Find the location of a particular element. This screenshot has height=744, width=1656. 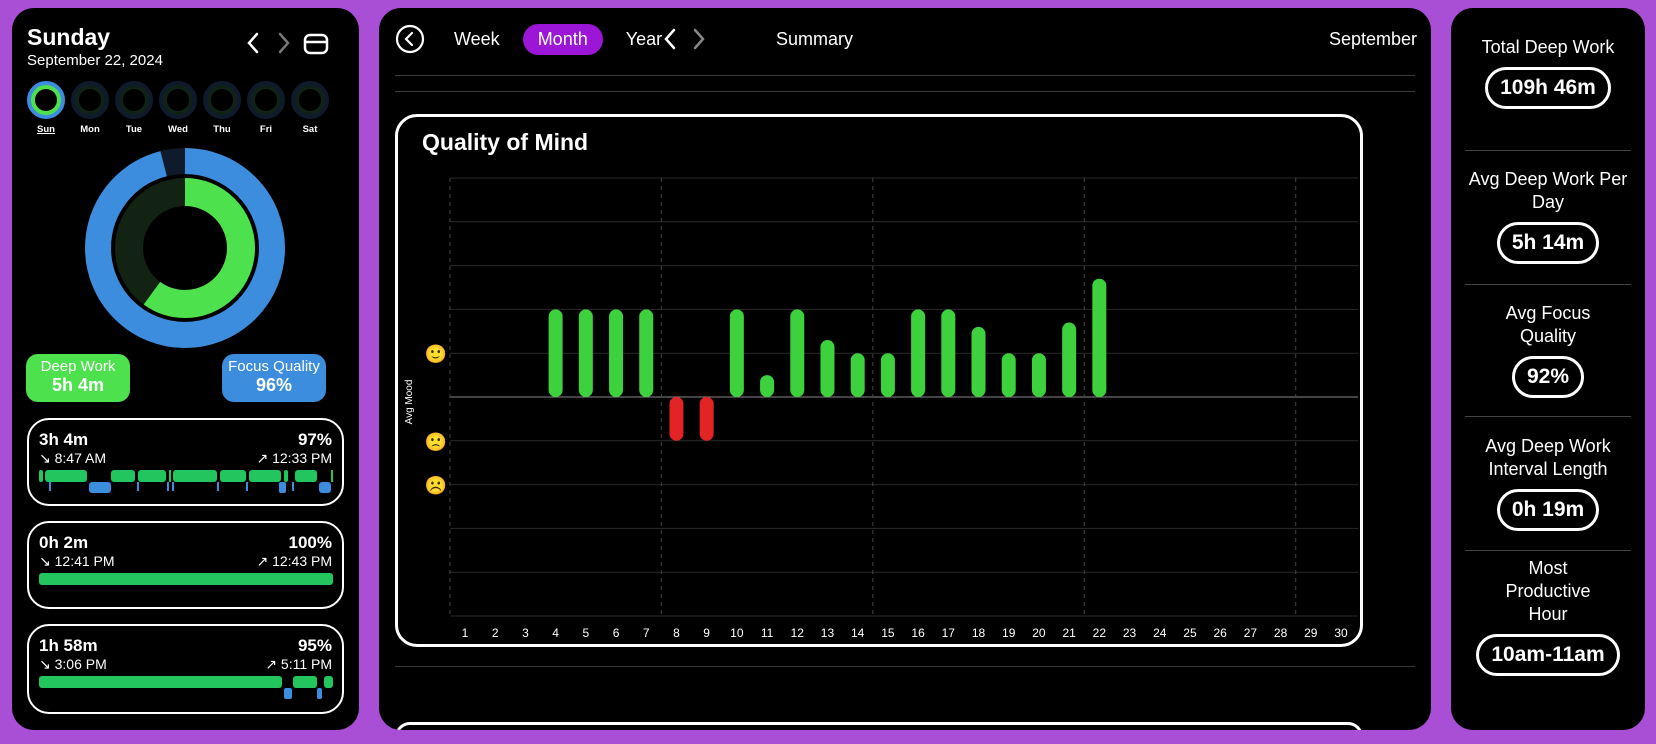

weekday-sat: Sat is located at coordinates (310, 108).